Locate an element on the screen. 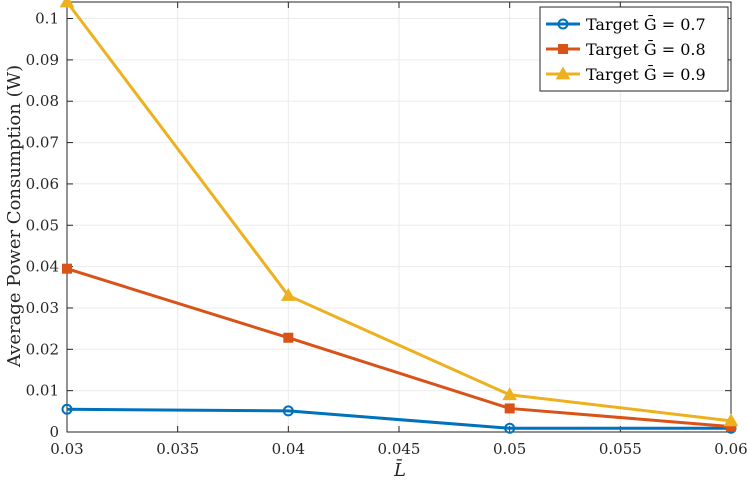 Image resolution: width=747 pixels, height=482 pixels. x-tick-label: 0.035 is located at coordinates (177, 449).